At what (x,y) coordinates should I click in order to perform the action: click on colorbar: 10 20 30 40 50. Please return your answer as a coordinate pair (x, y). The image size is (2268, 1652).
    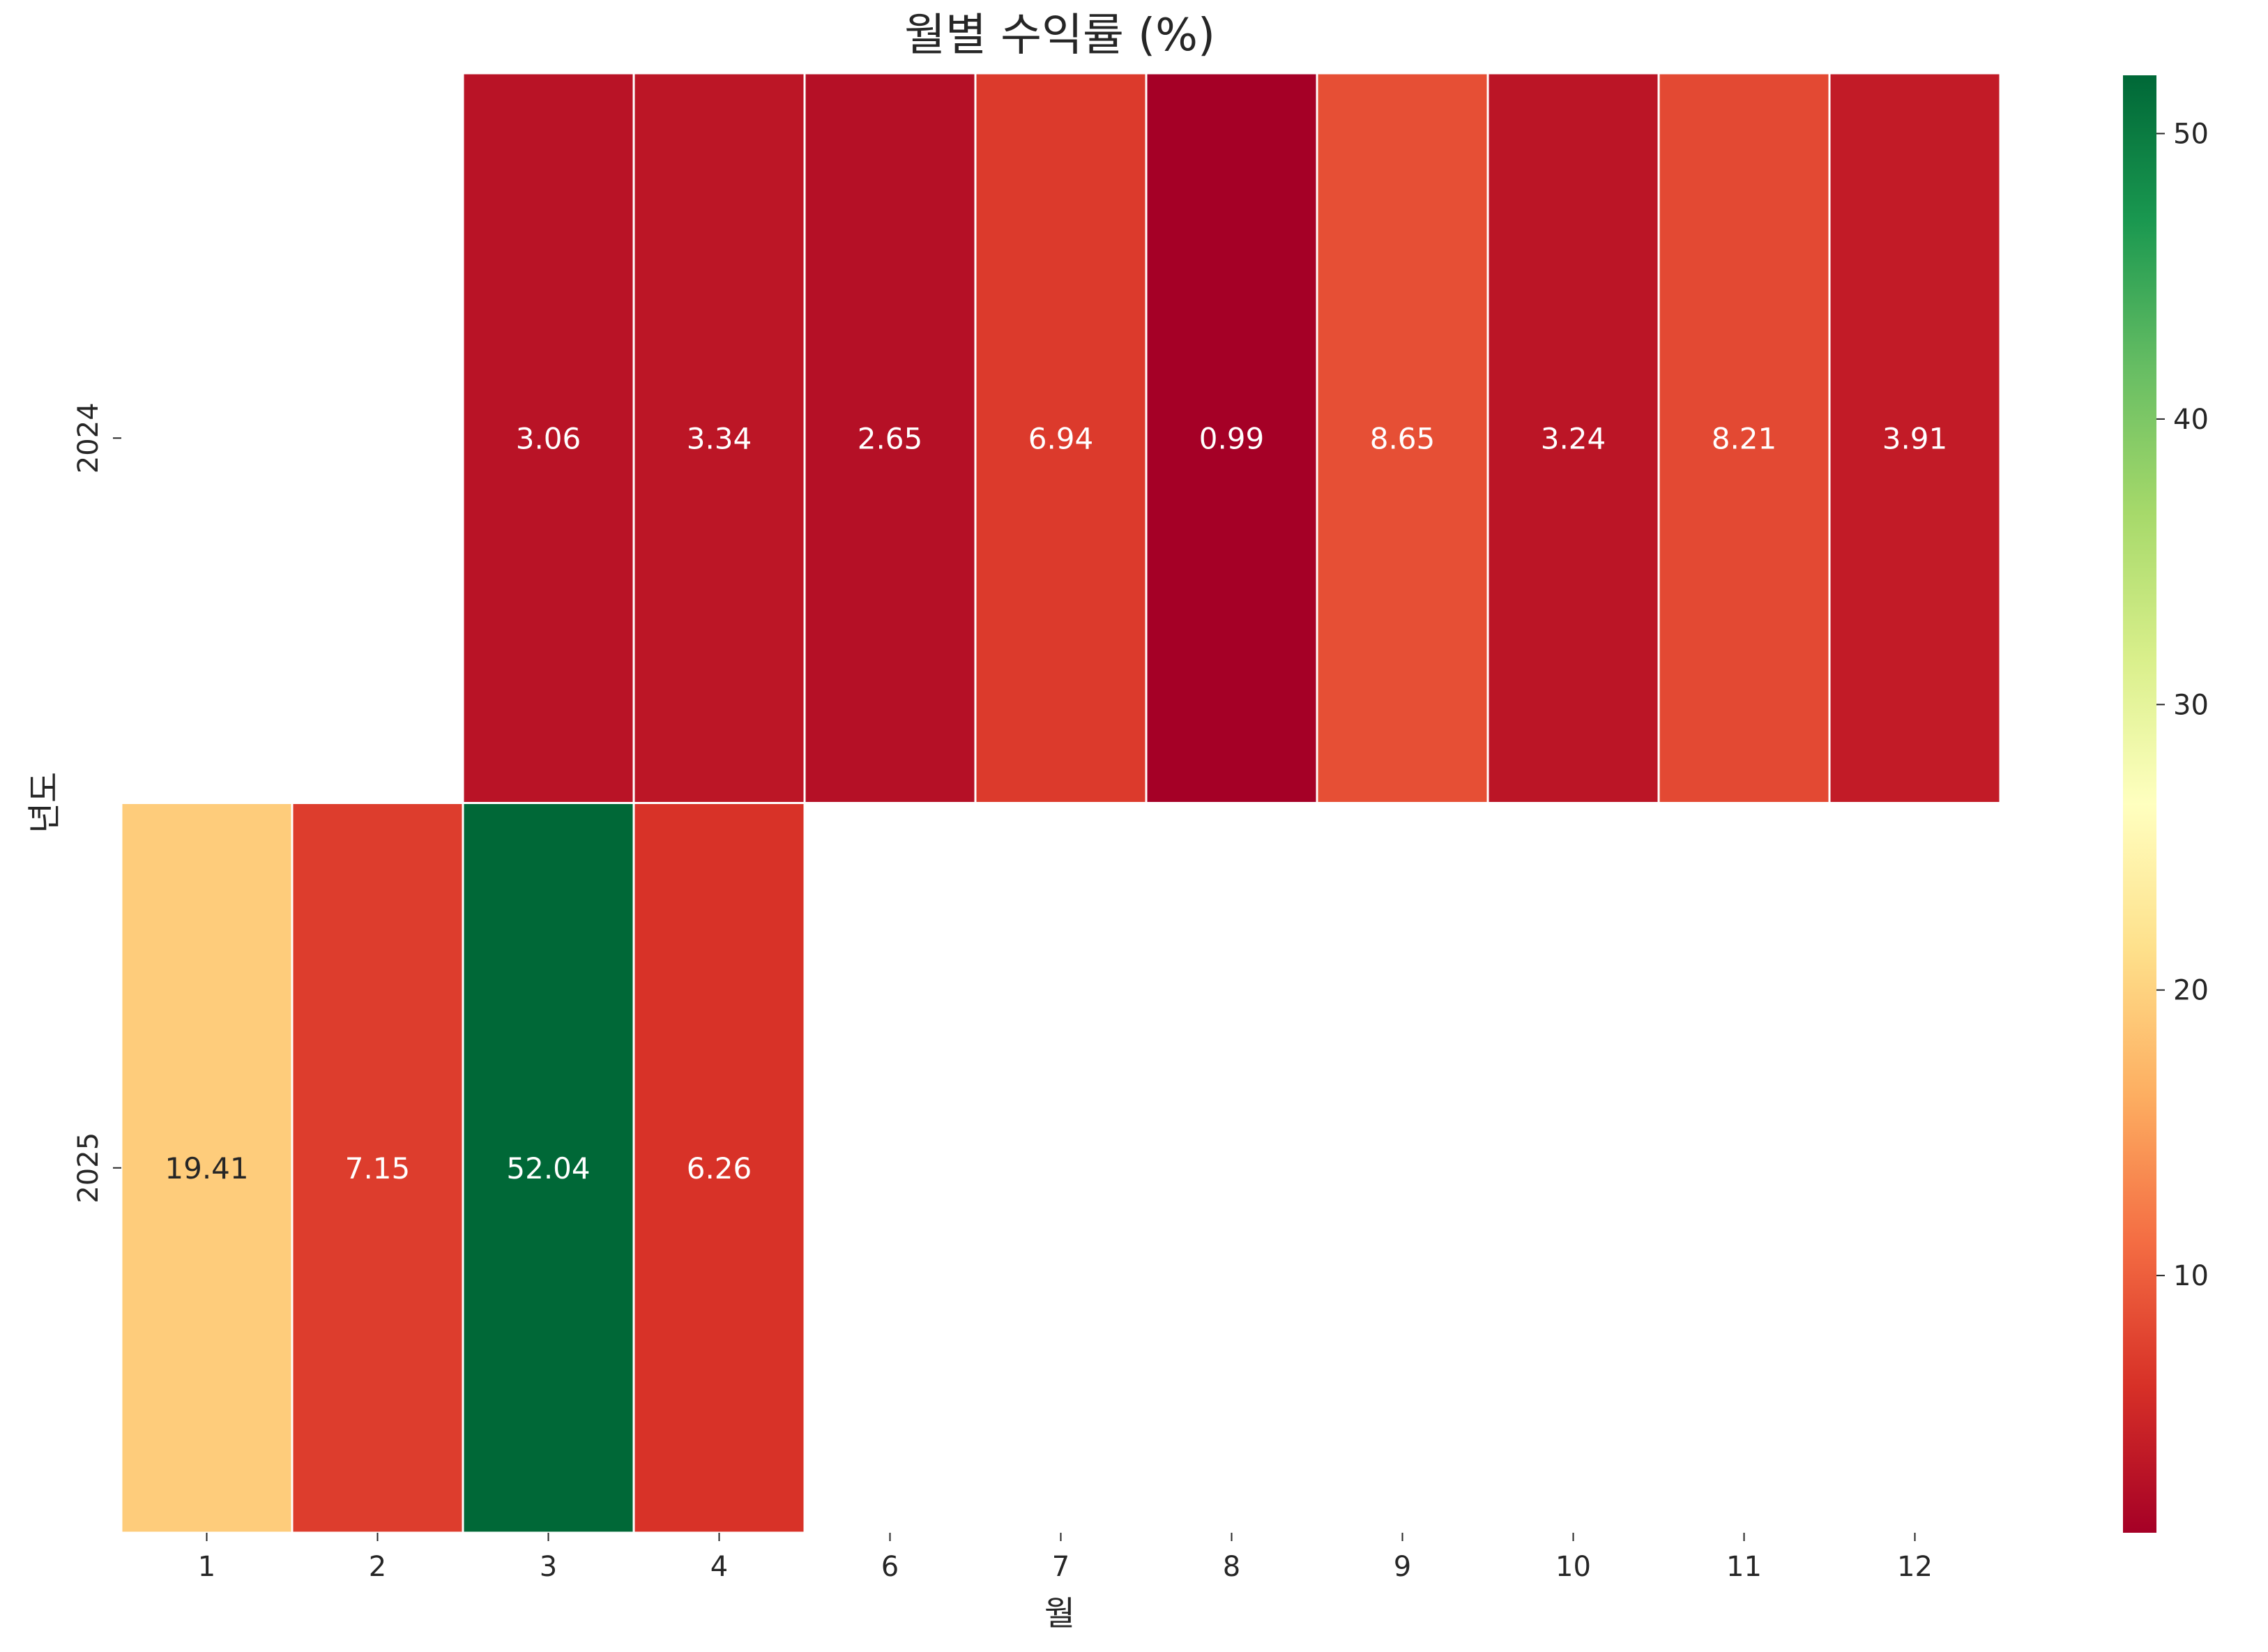
    Looking at the image, I should click on (2166, 804).